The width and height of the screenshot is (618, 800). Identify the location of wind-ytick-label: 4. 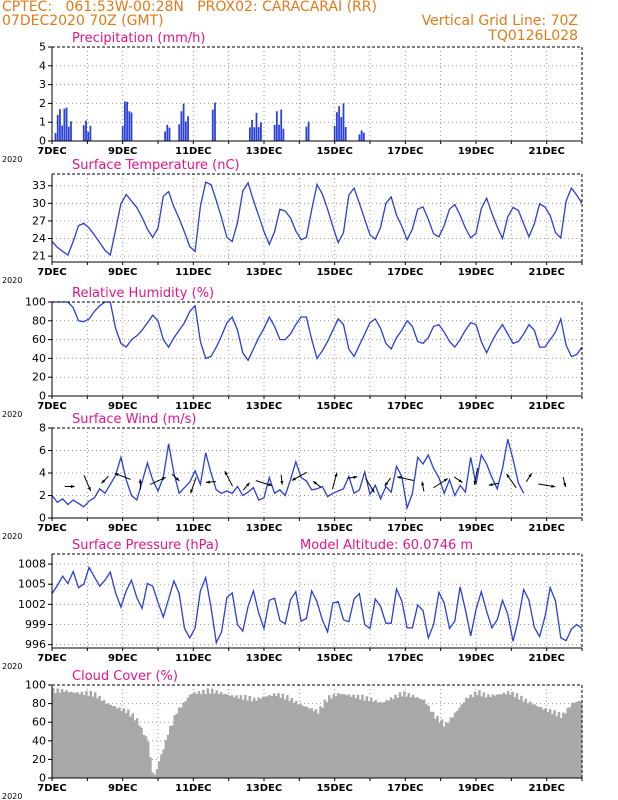
(42, 473).